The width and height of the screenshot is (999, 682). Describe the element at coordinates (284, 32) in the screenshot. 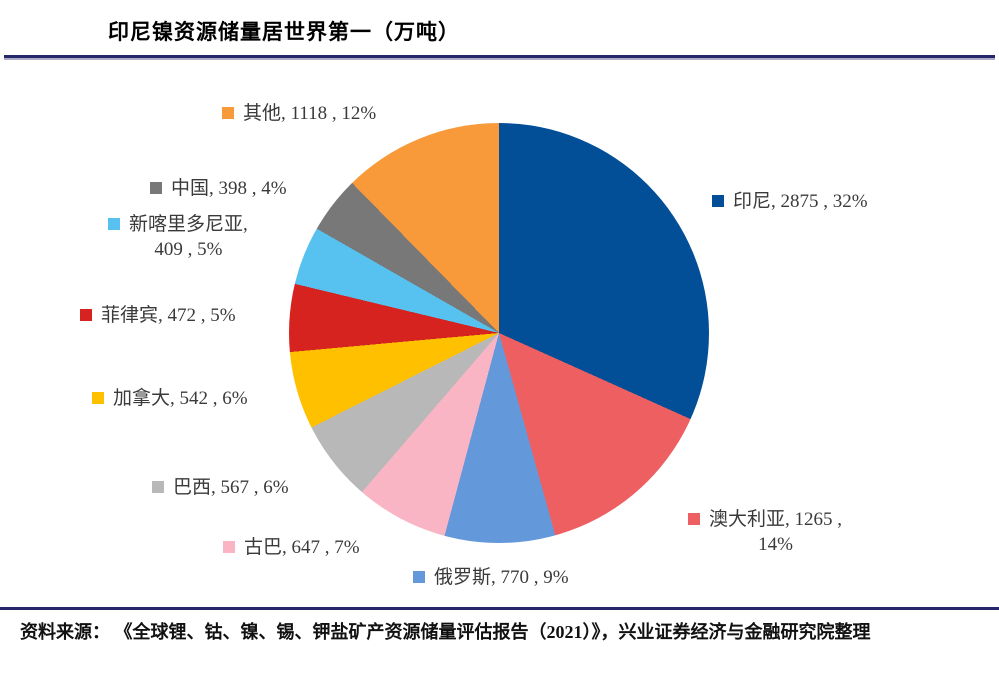

I see `chart-title: 印尼镍资源储量居世界第一（万吨）` at that location.